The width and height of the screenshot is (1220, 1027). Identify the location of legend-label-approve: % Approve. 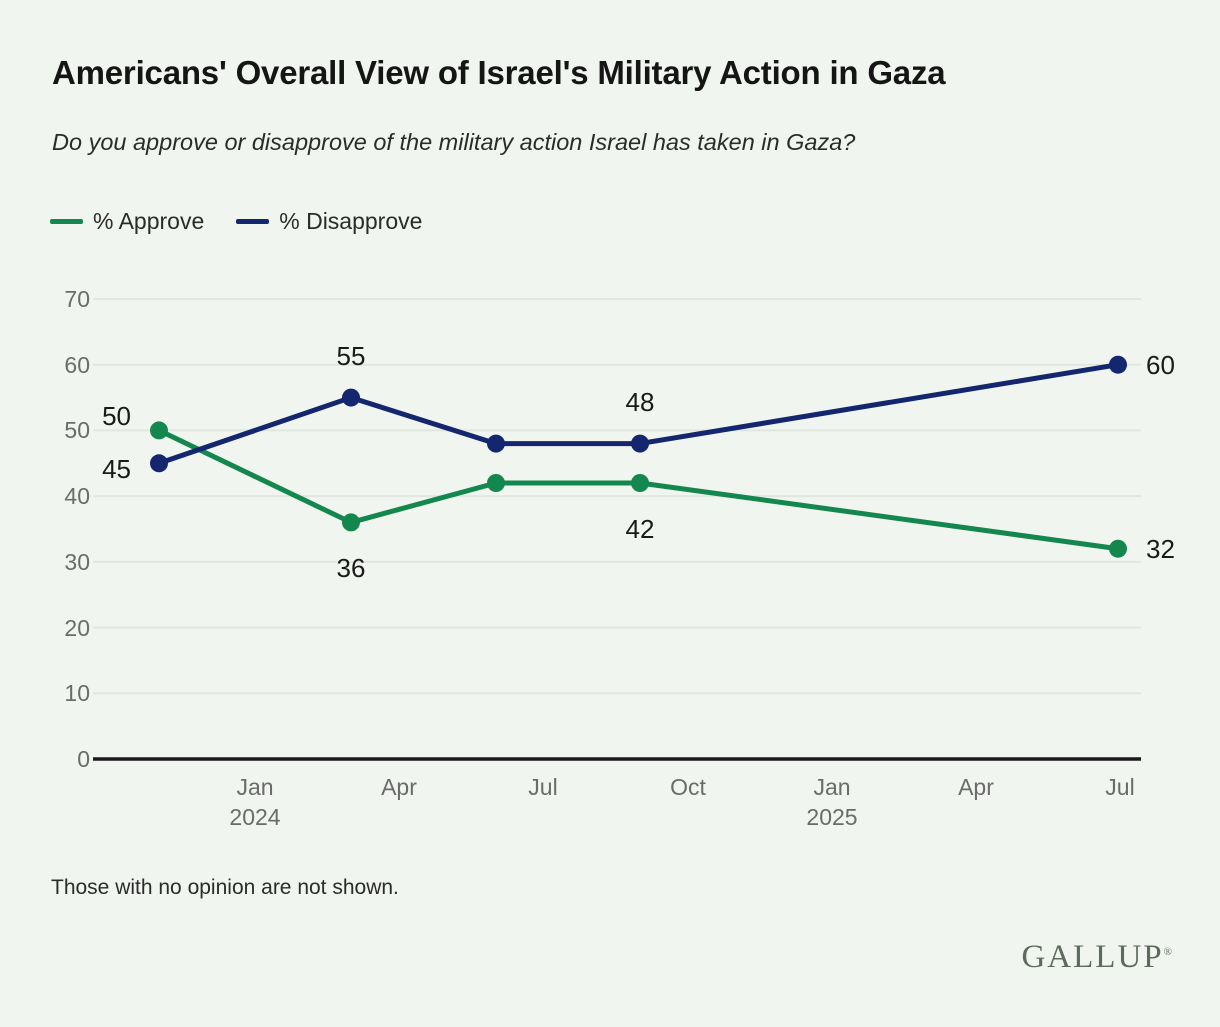
(149, 221).